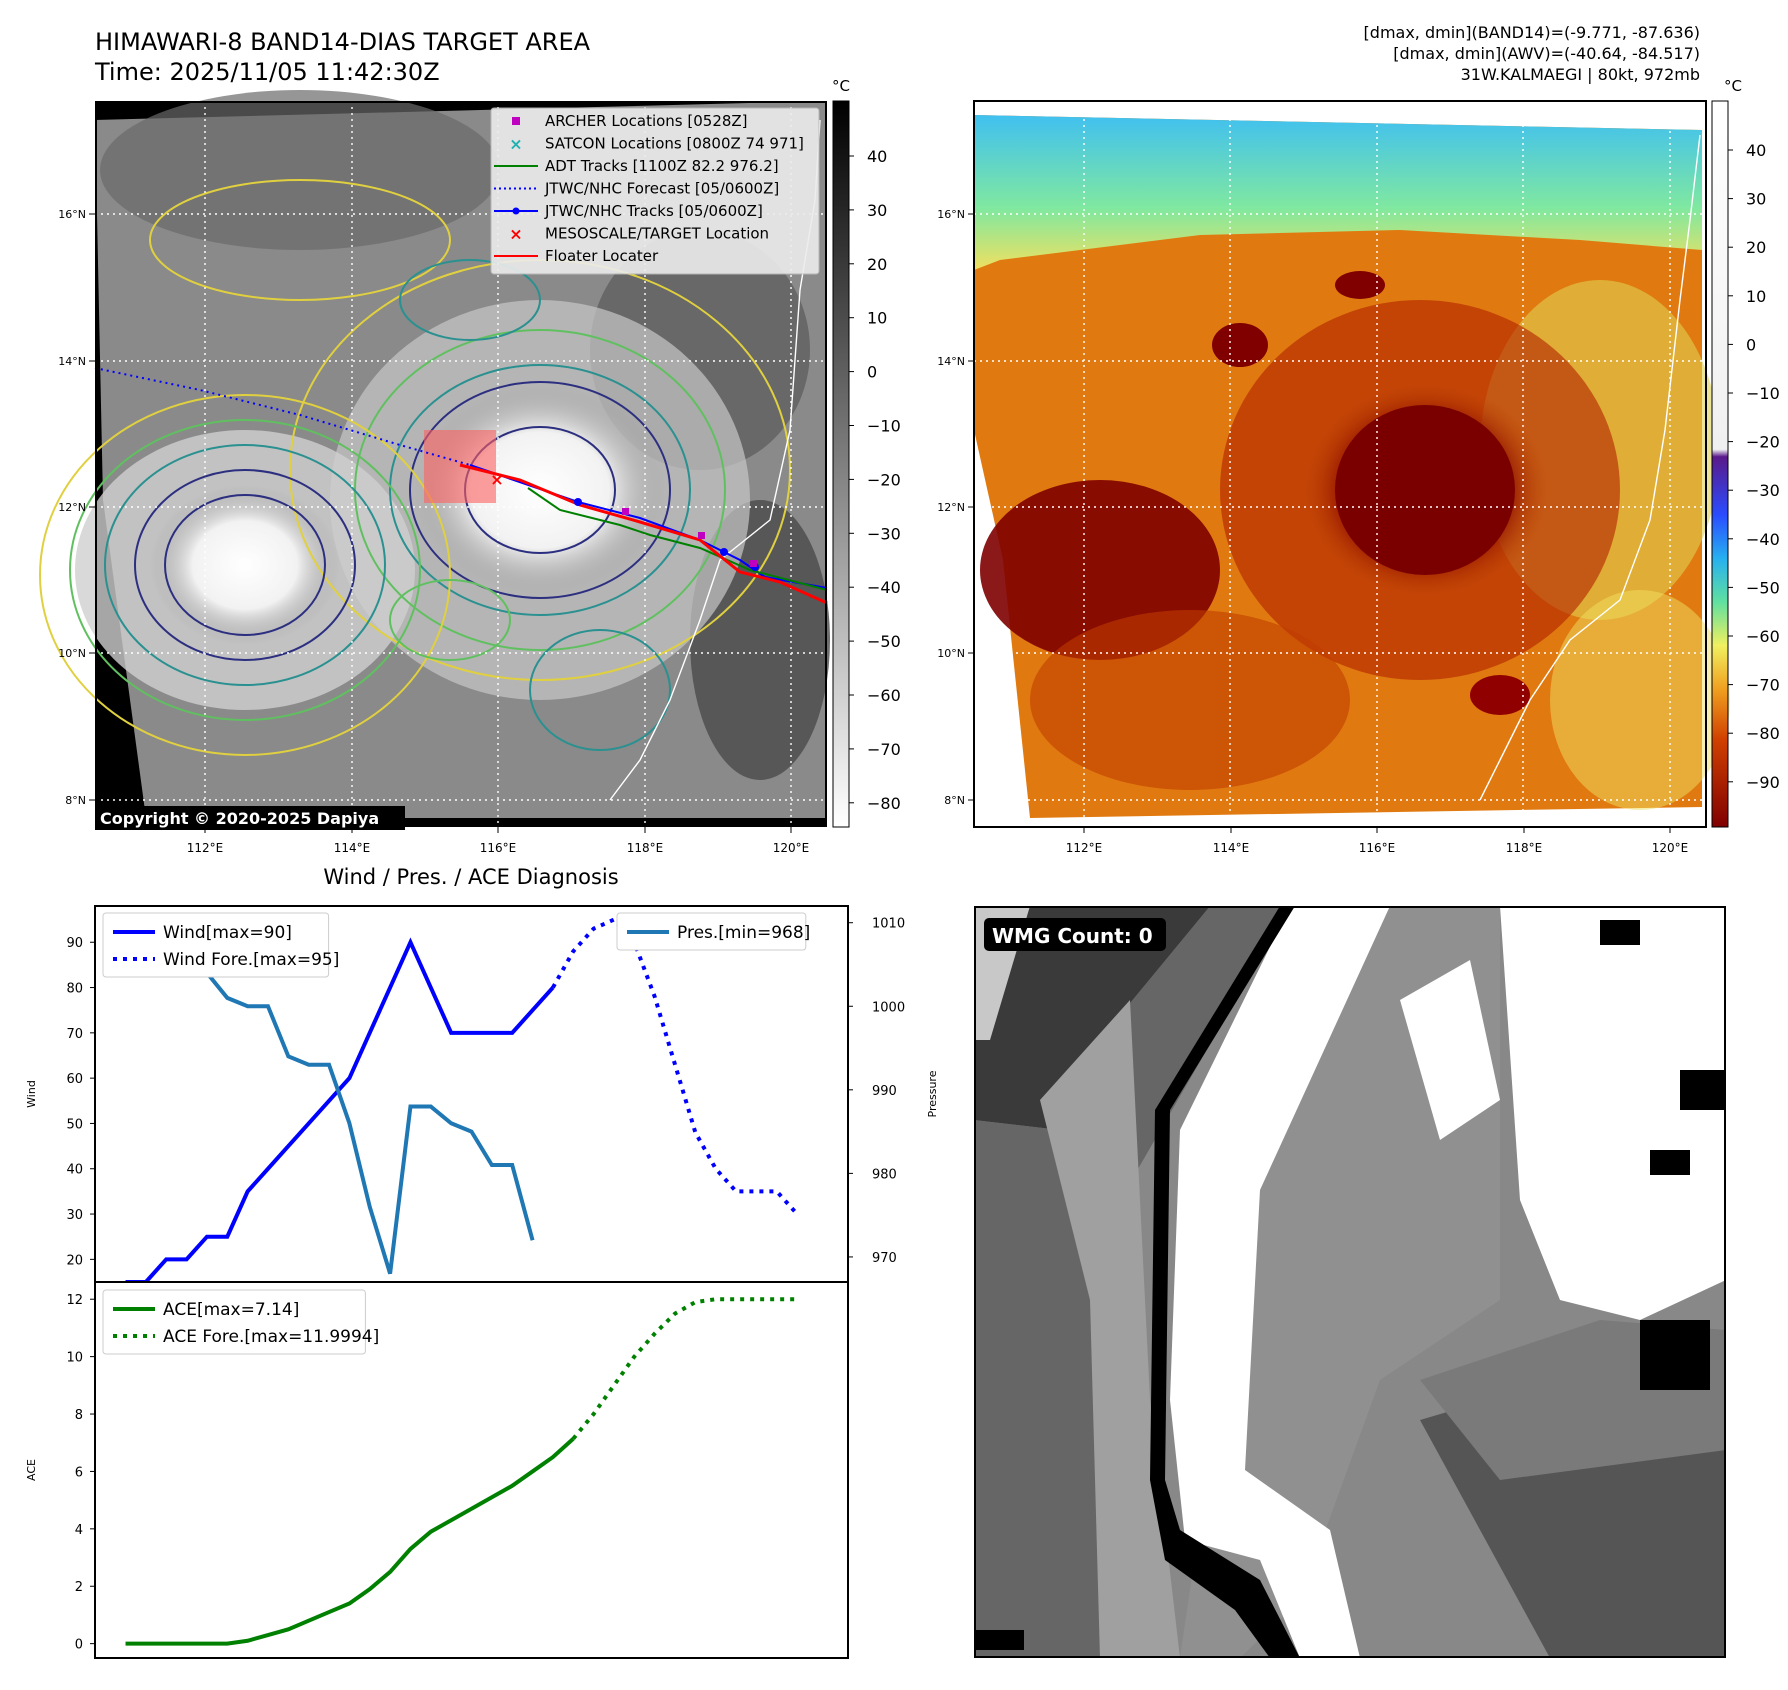  What do you see at coordinates (31, 1470) in the screenshot?
I see `y-axis-label: ACE` at bounding box center [31, 1470].